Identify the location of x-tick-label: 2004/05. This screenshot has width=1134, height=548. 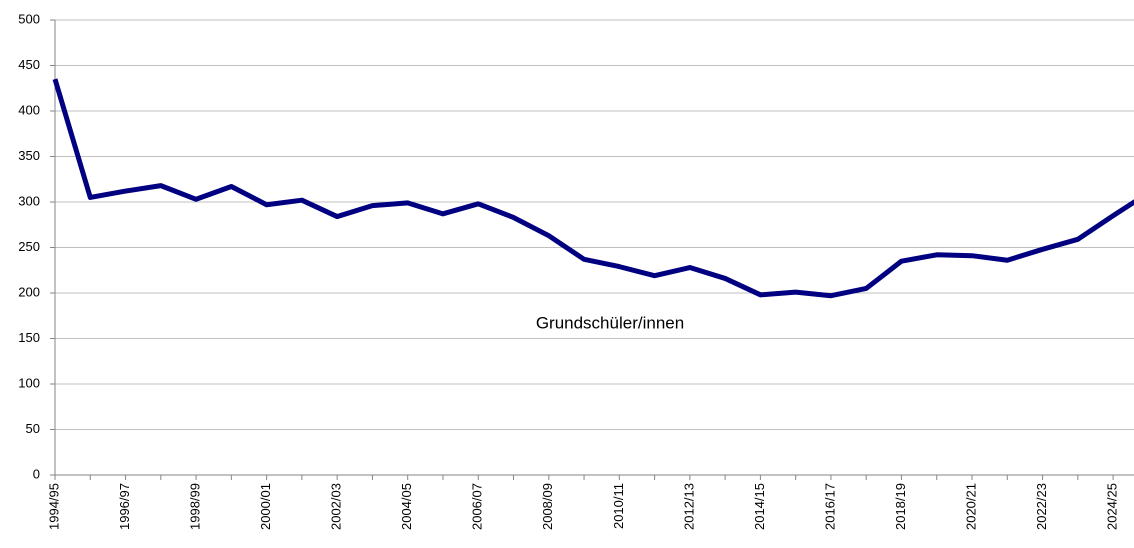
(406, 506).